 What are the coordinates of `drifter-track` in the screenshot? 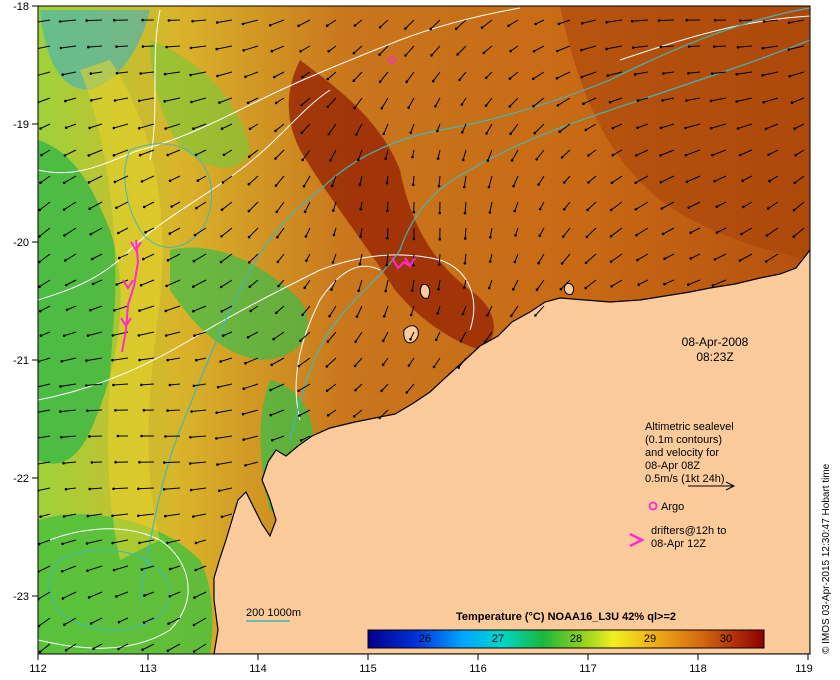 It's located at (130, 296).